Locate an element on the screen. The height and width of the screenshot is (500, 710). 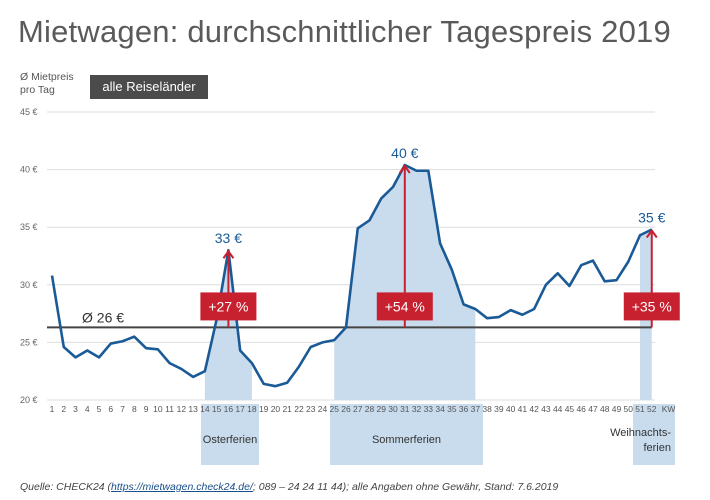
x-tick-label: 28 is located at coordinates (370, 409).